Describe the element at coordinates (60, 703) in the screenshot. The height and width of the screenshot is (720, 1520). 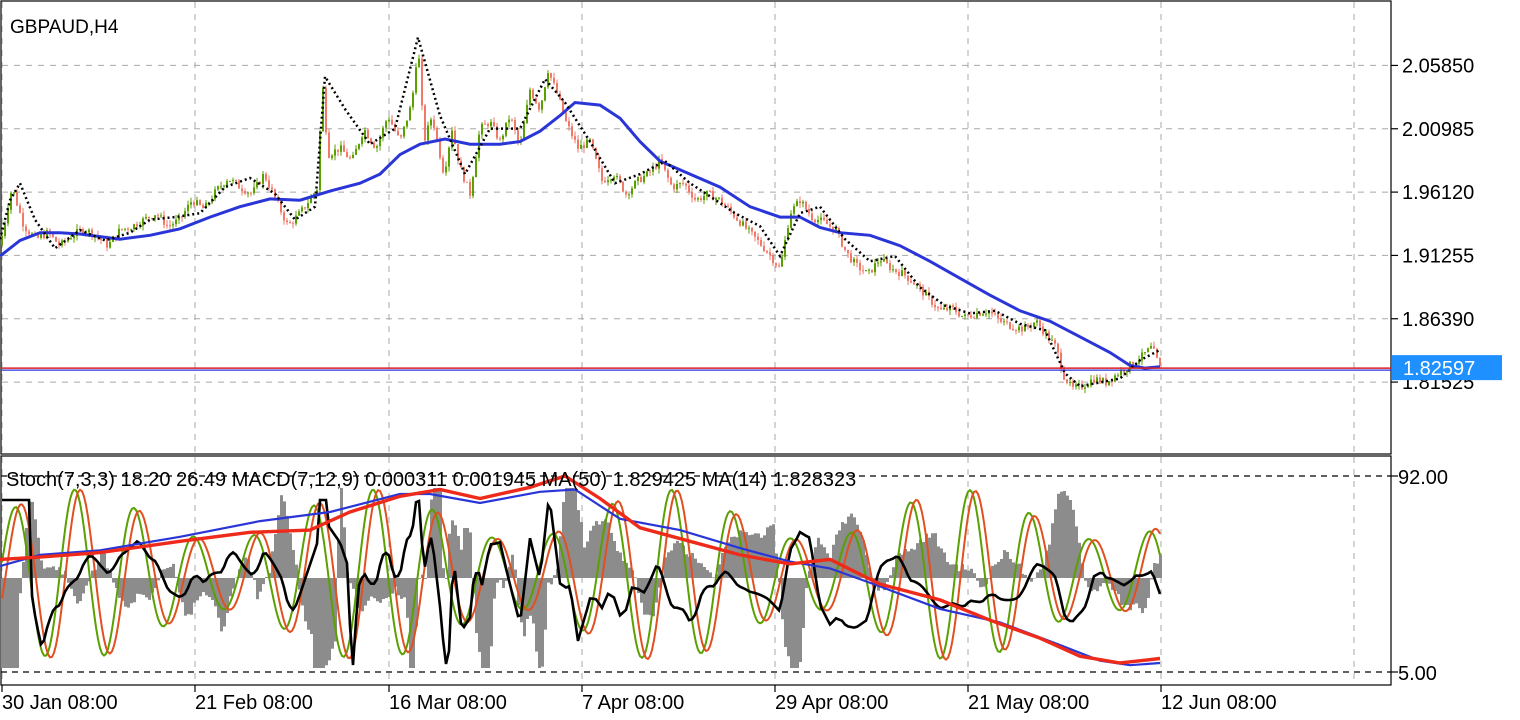
I see `time-tick-label: 30 Jan 08:00` at that location.